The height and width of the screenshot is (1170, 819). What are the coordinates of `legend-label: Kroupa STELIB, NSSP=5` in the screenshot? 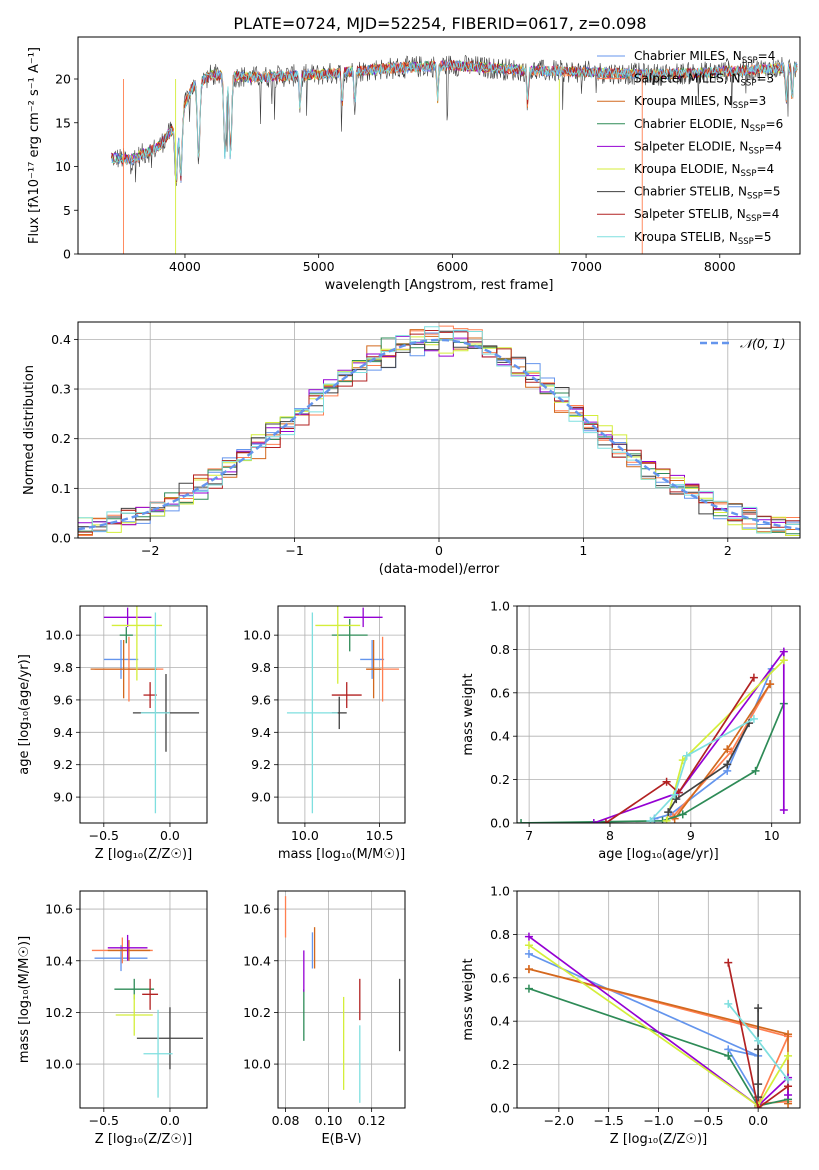 It's located at (703, 238).